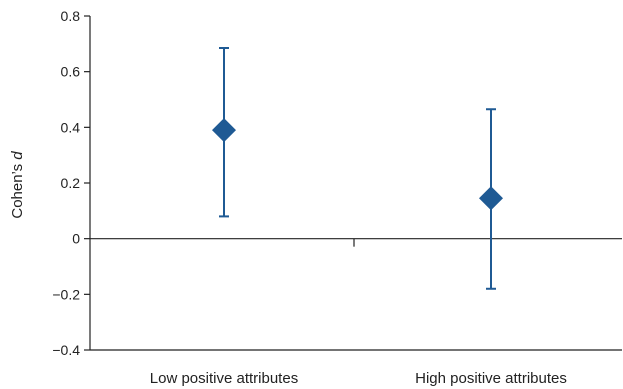 This screenshot has width=623, height=389. What do you see at coordinates (66, 294) in the screenshot?
I see `y-tick-label: −0.2` at bounding box center [66, 294].